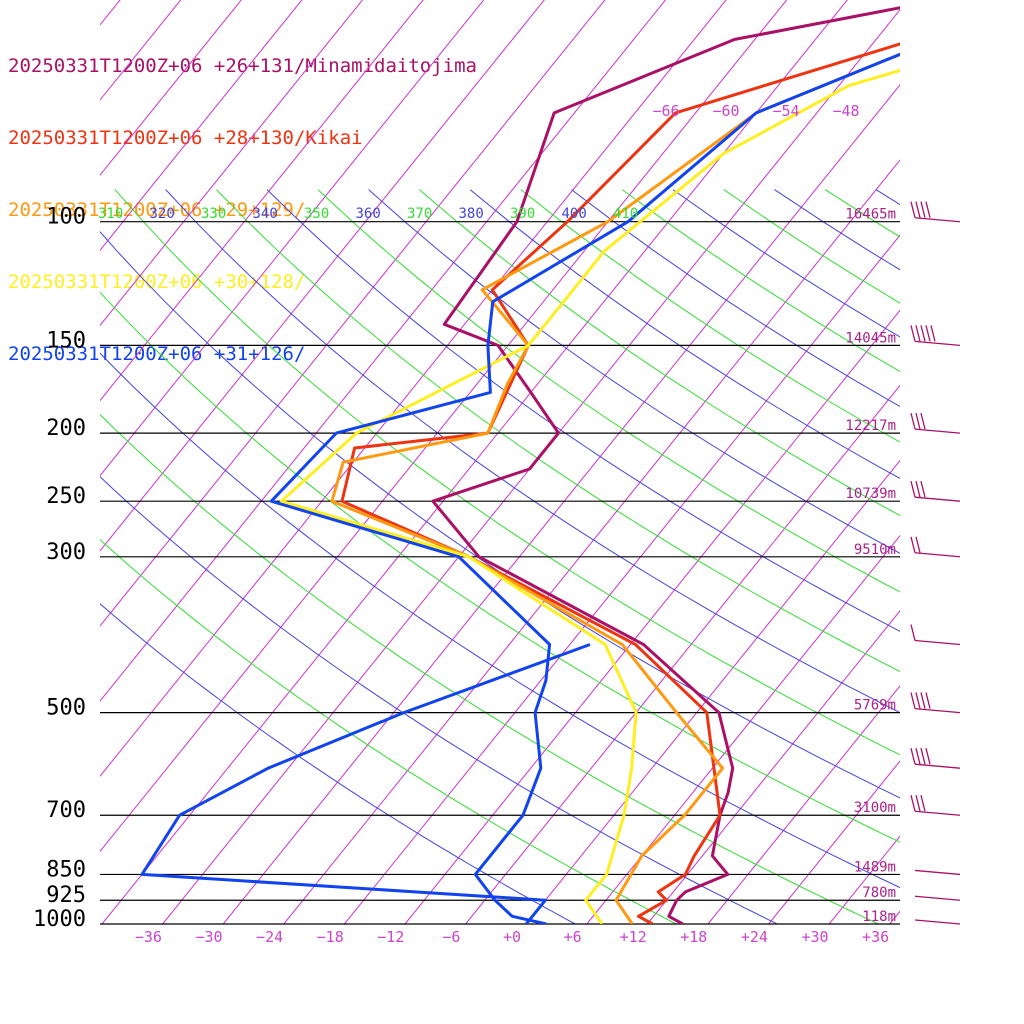 The width and height of the screenshot is (1024, 1024). What do you see at coordinates (208, 937) in the screenshot?
I see `temperature-label: −30` at bounding box center [208, 937].